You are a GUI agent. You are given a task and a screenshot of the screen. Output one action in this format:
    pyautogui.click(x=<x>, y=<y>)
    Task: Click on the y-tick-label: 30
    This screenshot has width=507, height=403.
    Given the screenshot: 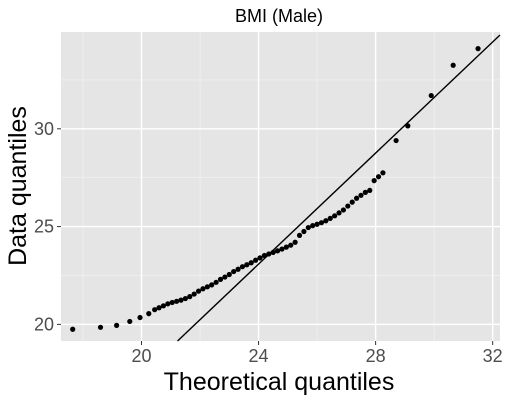 What is the action you would take?
    pyautogui.click(x=44, y=129)
    